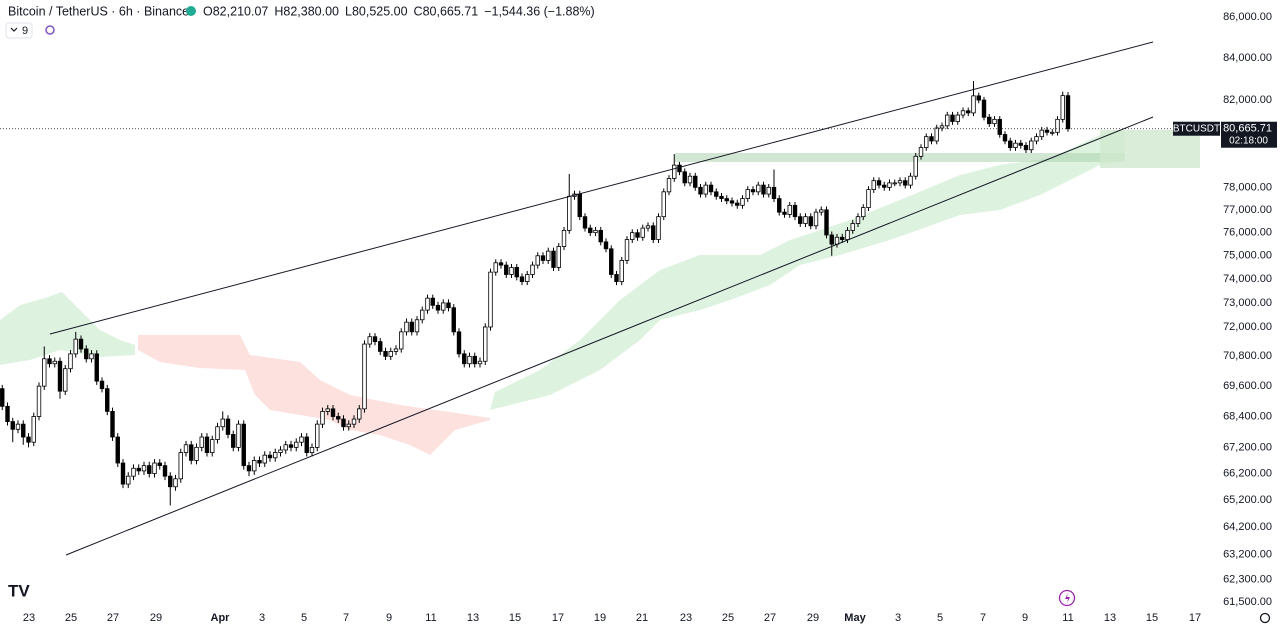 This screenshot has width=1280, height=627. I want to click on y-tick-label: 66,200.00, so click(1247, 473).